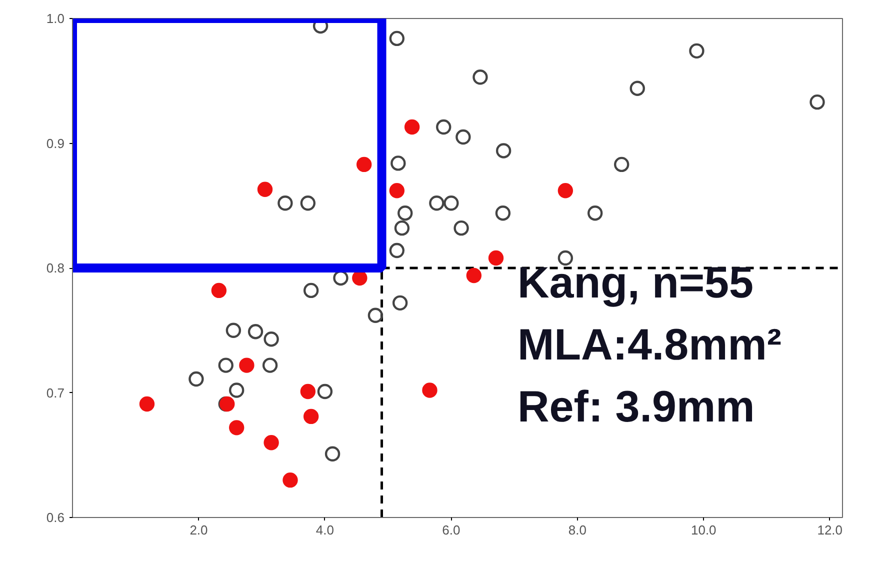 The image size is (872, 561). I want to click on y-tick-label: 1.0, so click(55, 18).